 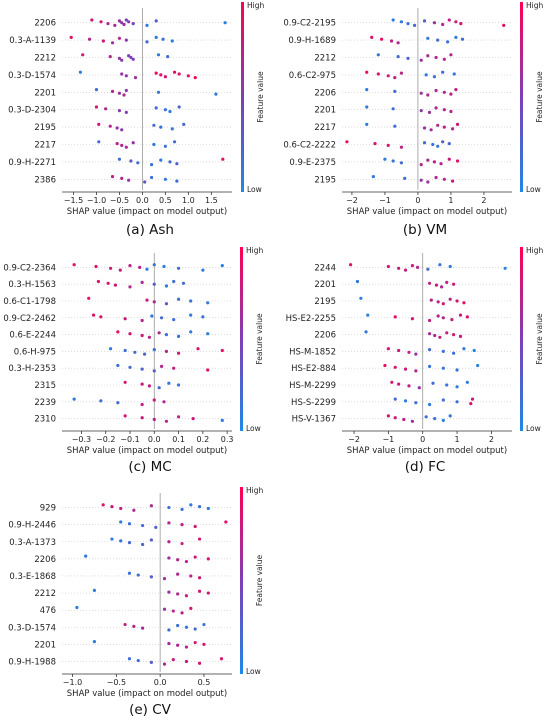 What do you see at coordinates (147, 694) in the screenshot?
I see `x-axis-title: SHAP value (impact on model output)` at bounding box center [147, 694].